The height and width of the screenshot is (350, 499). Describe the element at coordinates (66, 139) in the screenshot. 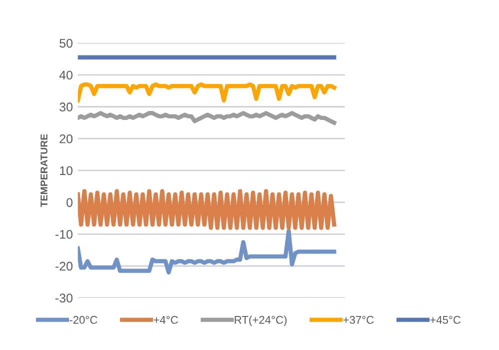

I see `y-tick-label: 20` at that location.